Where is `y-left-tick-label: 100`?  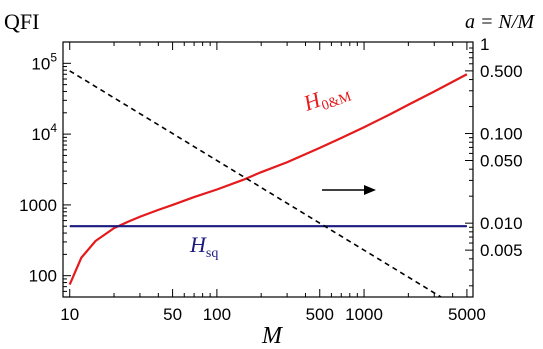
y-left-tick-label: 100 is located at coordinates (43, 276).